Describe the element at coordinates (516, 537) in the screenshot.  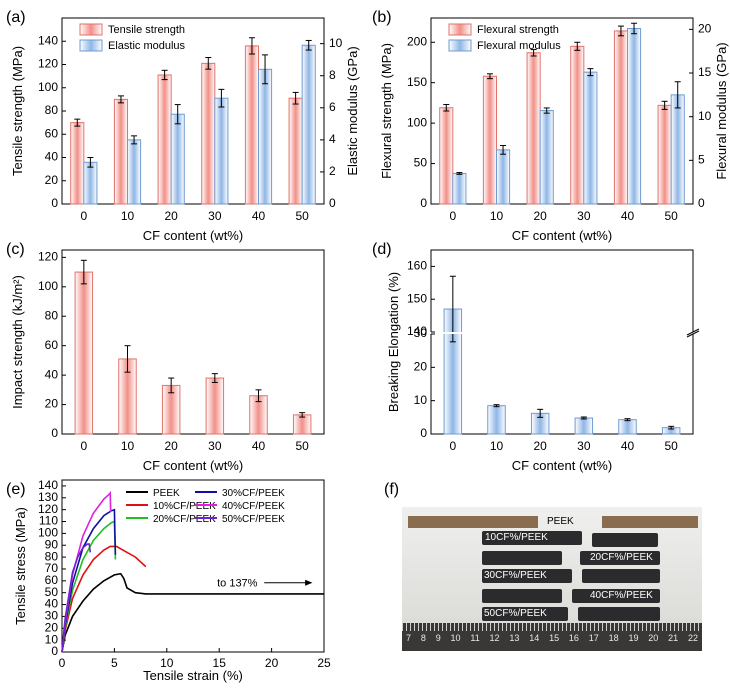
I see `specimen-label-10cf: 10CF%/PEEK` at that location.